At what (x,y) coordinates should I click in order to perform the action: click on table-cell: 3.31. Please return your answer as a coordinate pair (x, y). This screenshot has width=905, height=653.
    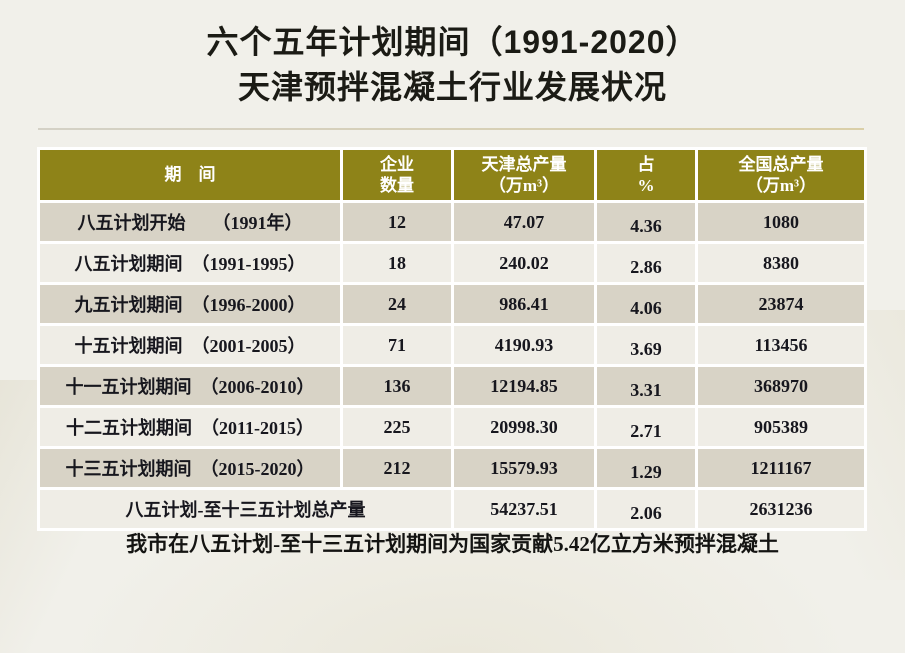
    Looking at the image, I should click on (646, 386).